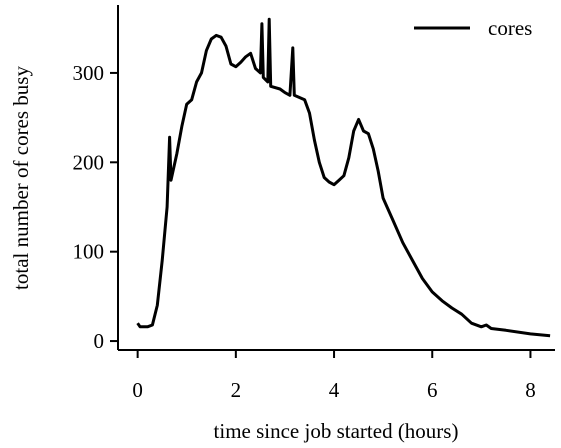  What do you see at coordinates (99, 341) in the screenshot?
I see `y-tick-label: 0` at bounding box center [99, 341].